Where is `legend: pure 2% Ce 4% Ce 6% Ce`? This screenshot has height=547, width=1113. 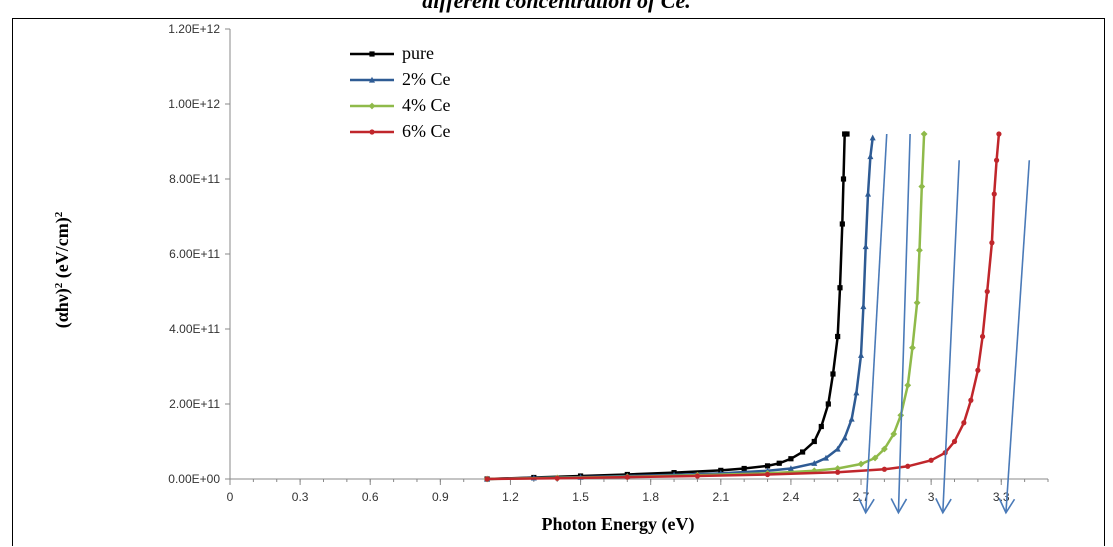 legend: pure 2% Ce 4% Ce 6% Ce is located at coordinates (400, 92).